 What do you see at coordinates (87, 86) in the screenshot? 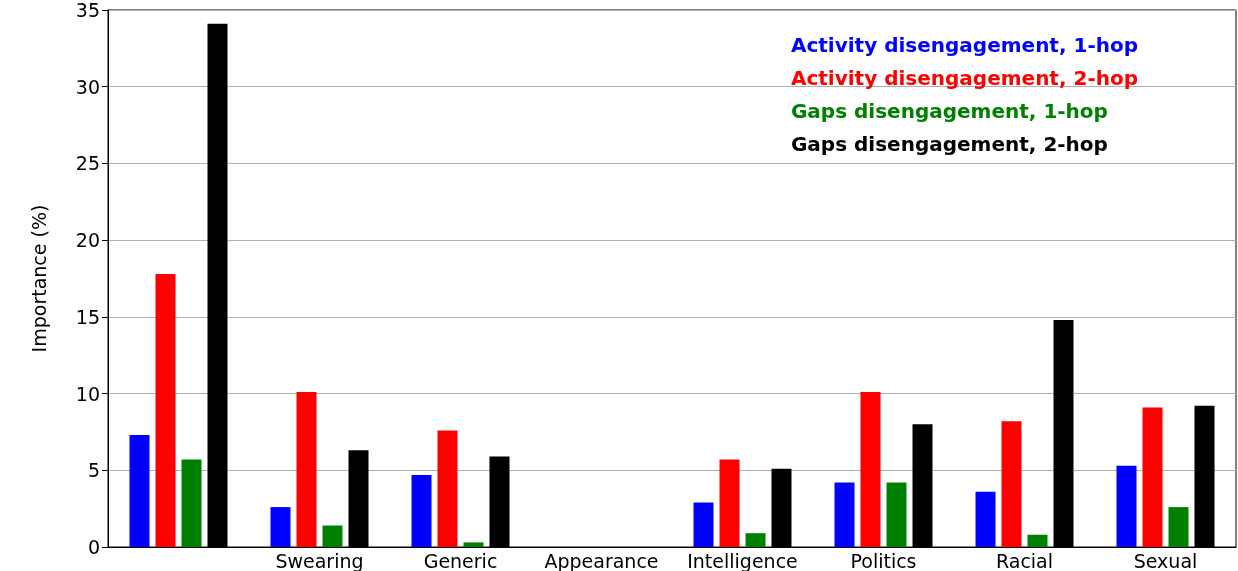
I see `y-tick-label: 30` at bounding box center [87, 86].